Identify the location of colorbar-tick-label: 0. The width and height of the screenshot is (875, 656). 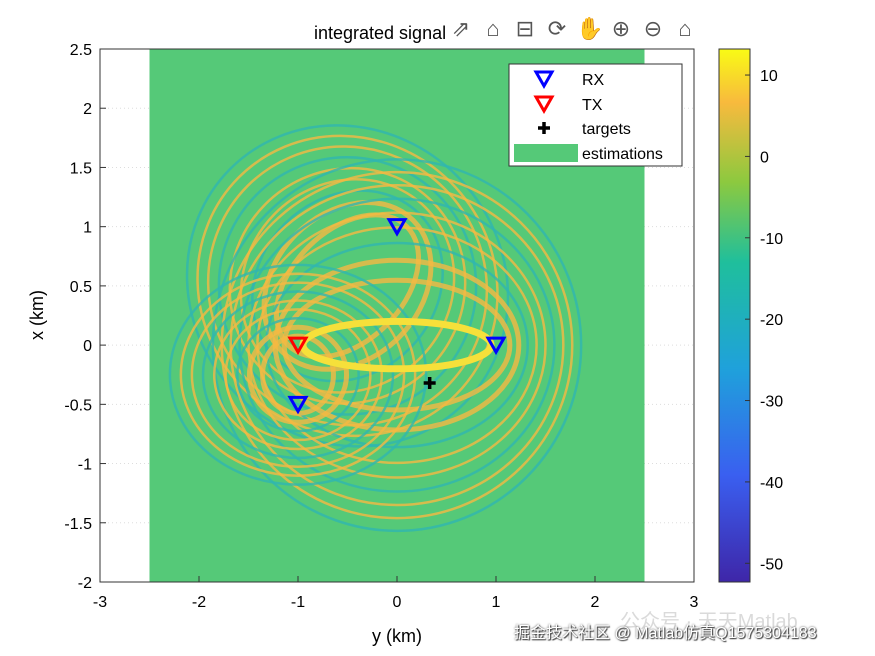
(764, 157).